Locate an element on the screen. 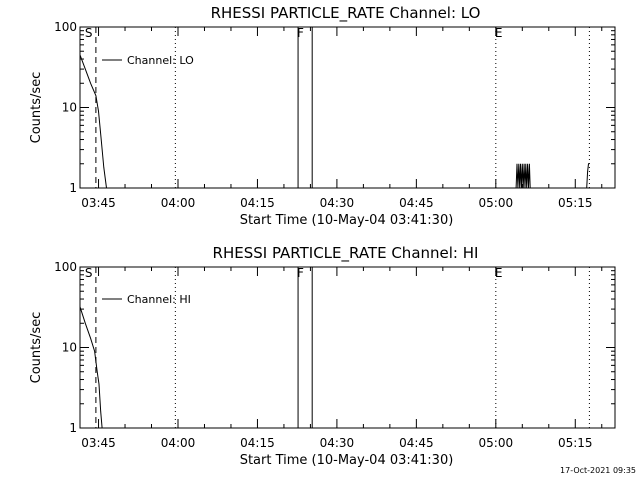 The width and height of the screenshot is (640, 480). chart-title: RHESSI PARTICLE_RATE Channel: LO is located at coordinates (346, 13).